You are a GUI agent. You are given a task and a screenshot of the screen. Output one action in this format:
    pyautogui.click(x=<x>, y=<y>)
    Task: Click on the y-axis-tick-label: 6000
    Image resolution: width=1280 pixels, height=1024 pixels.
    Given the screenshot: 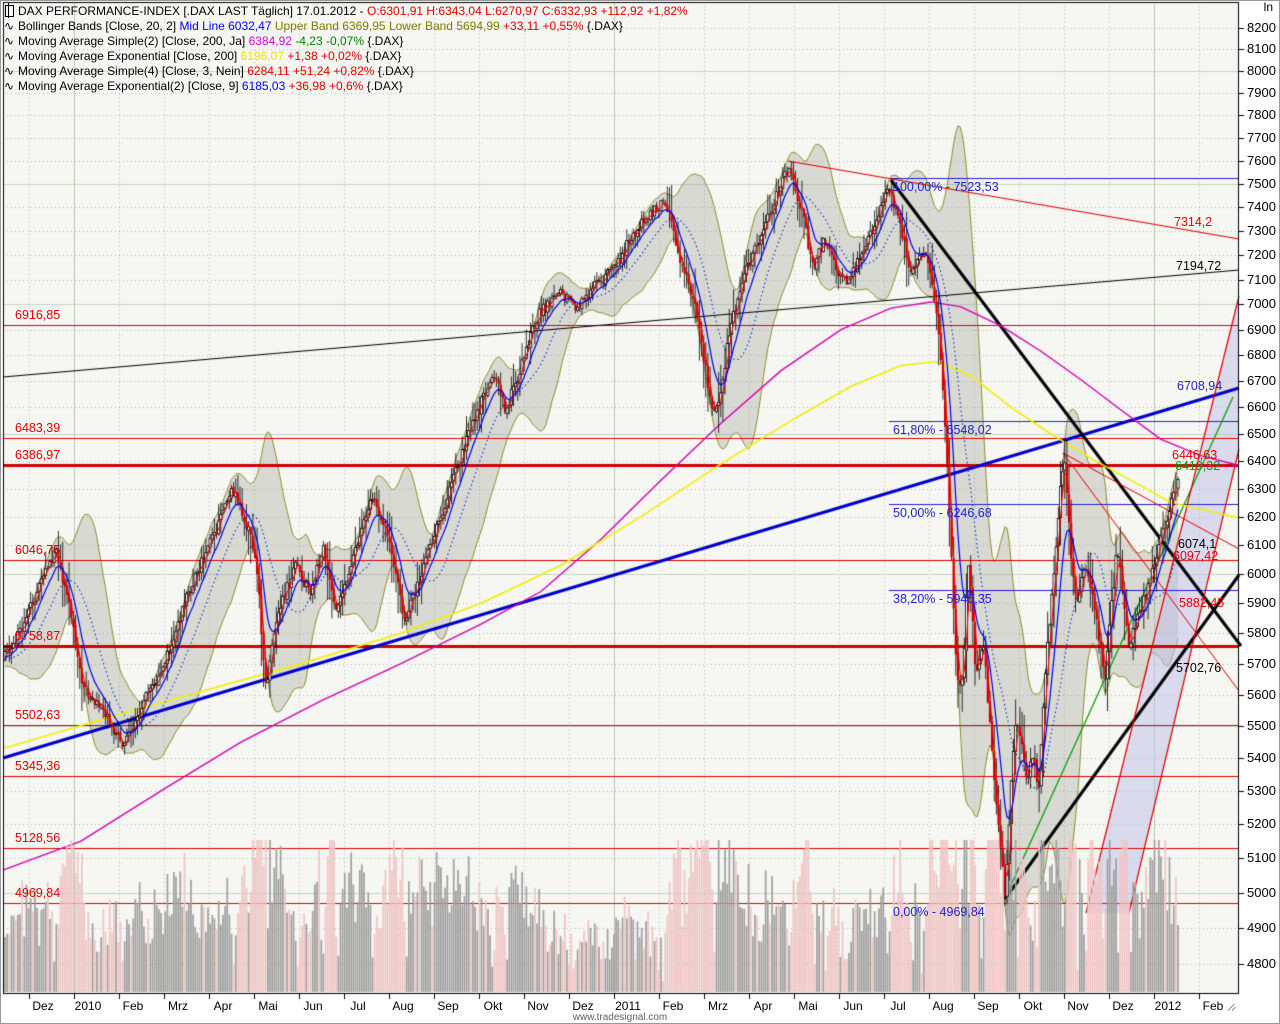 What is the action you would take?
    pyautogui.click(x=1261, y=573)
    